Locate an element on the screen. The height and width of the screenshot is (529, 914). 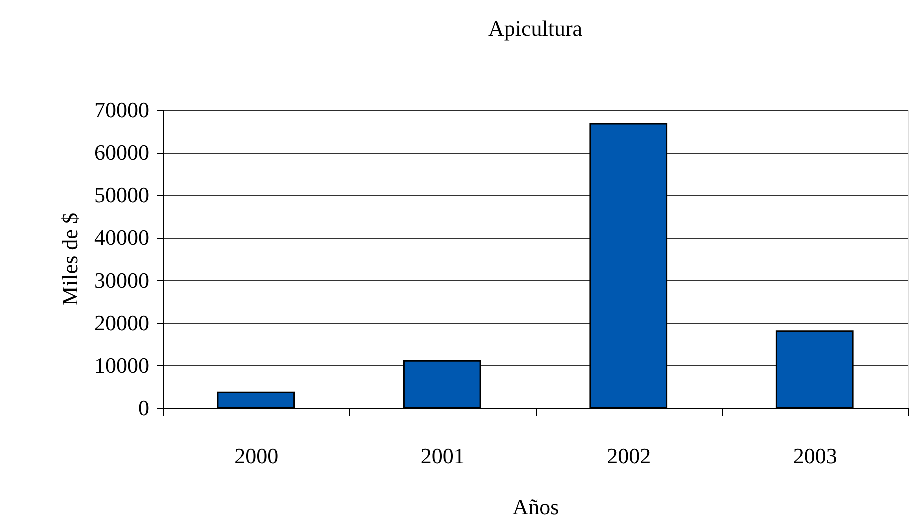
y-tick-label: 0 is located at coordinates (144, 408).